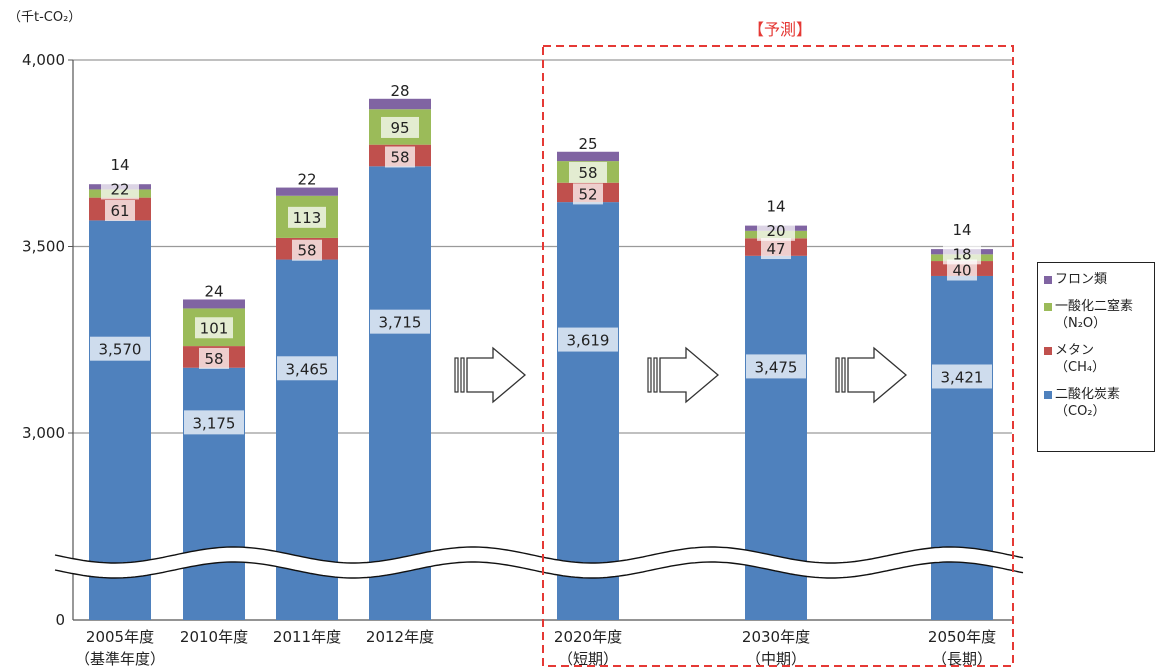 The image size is (1164, 672). I want to click on data-label: 28, so click(399, 91).